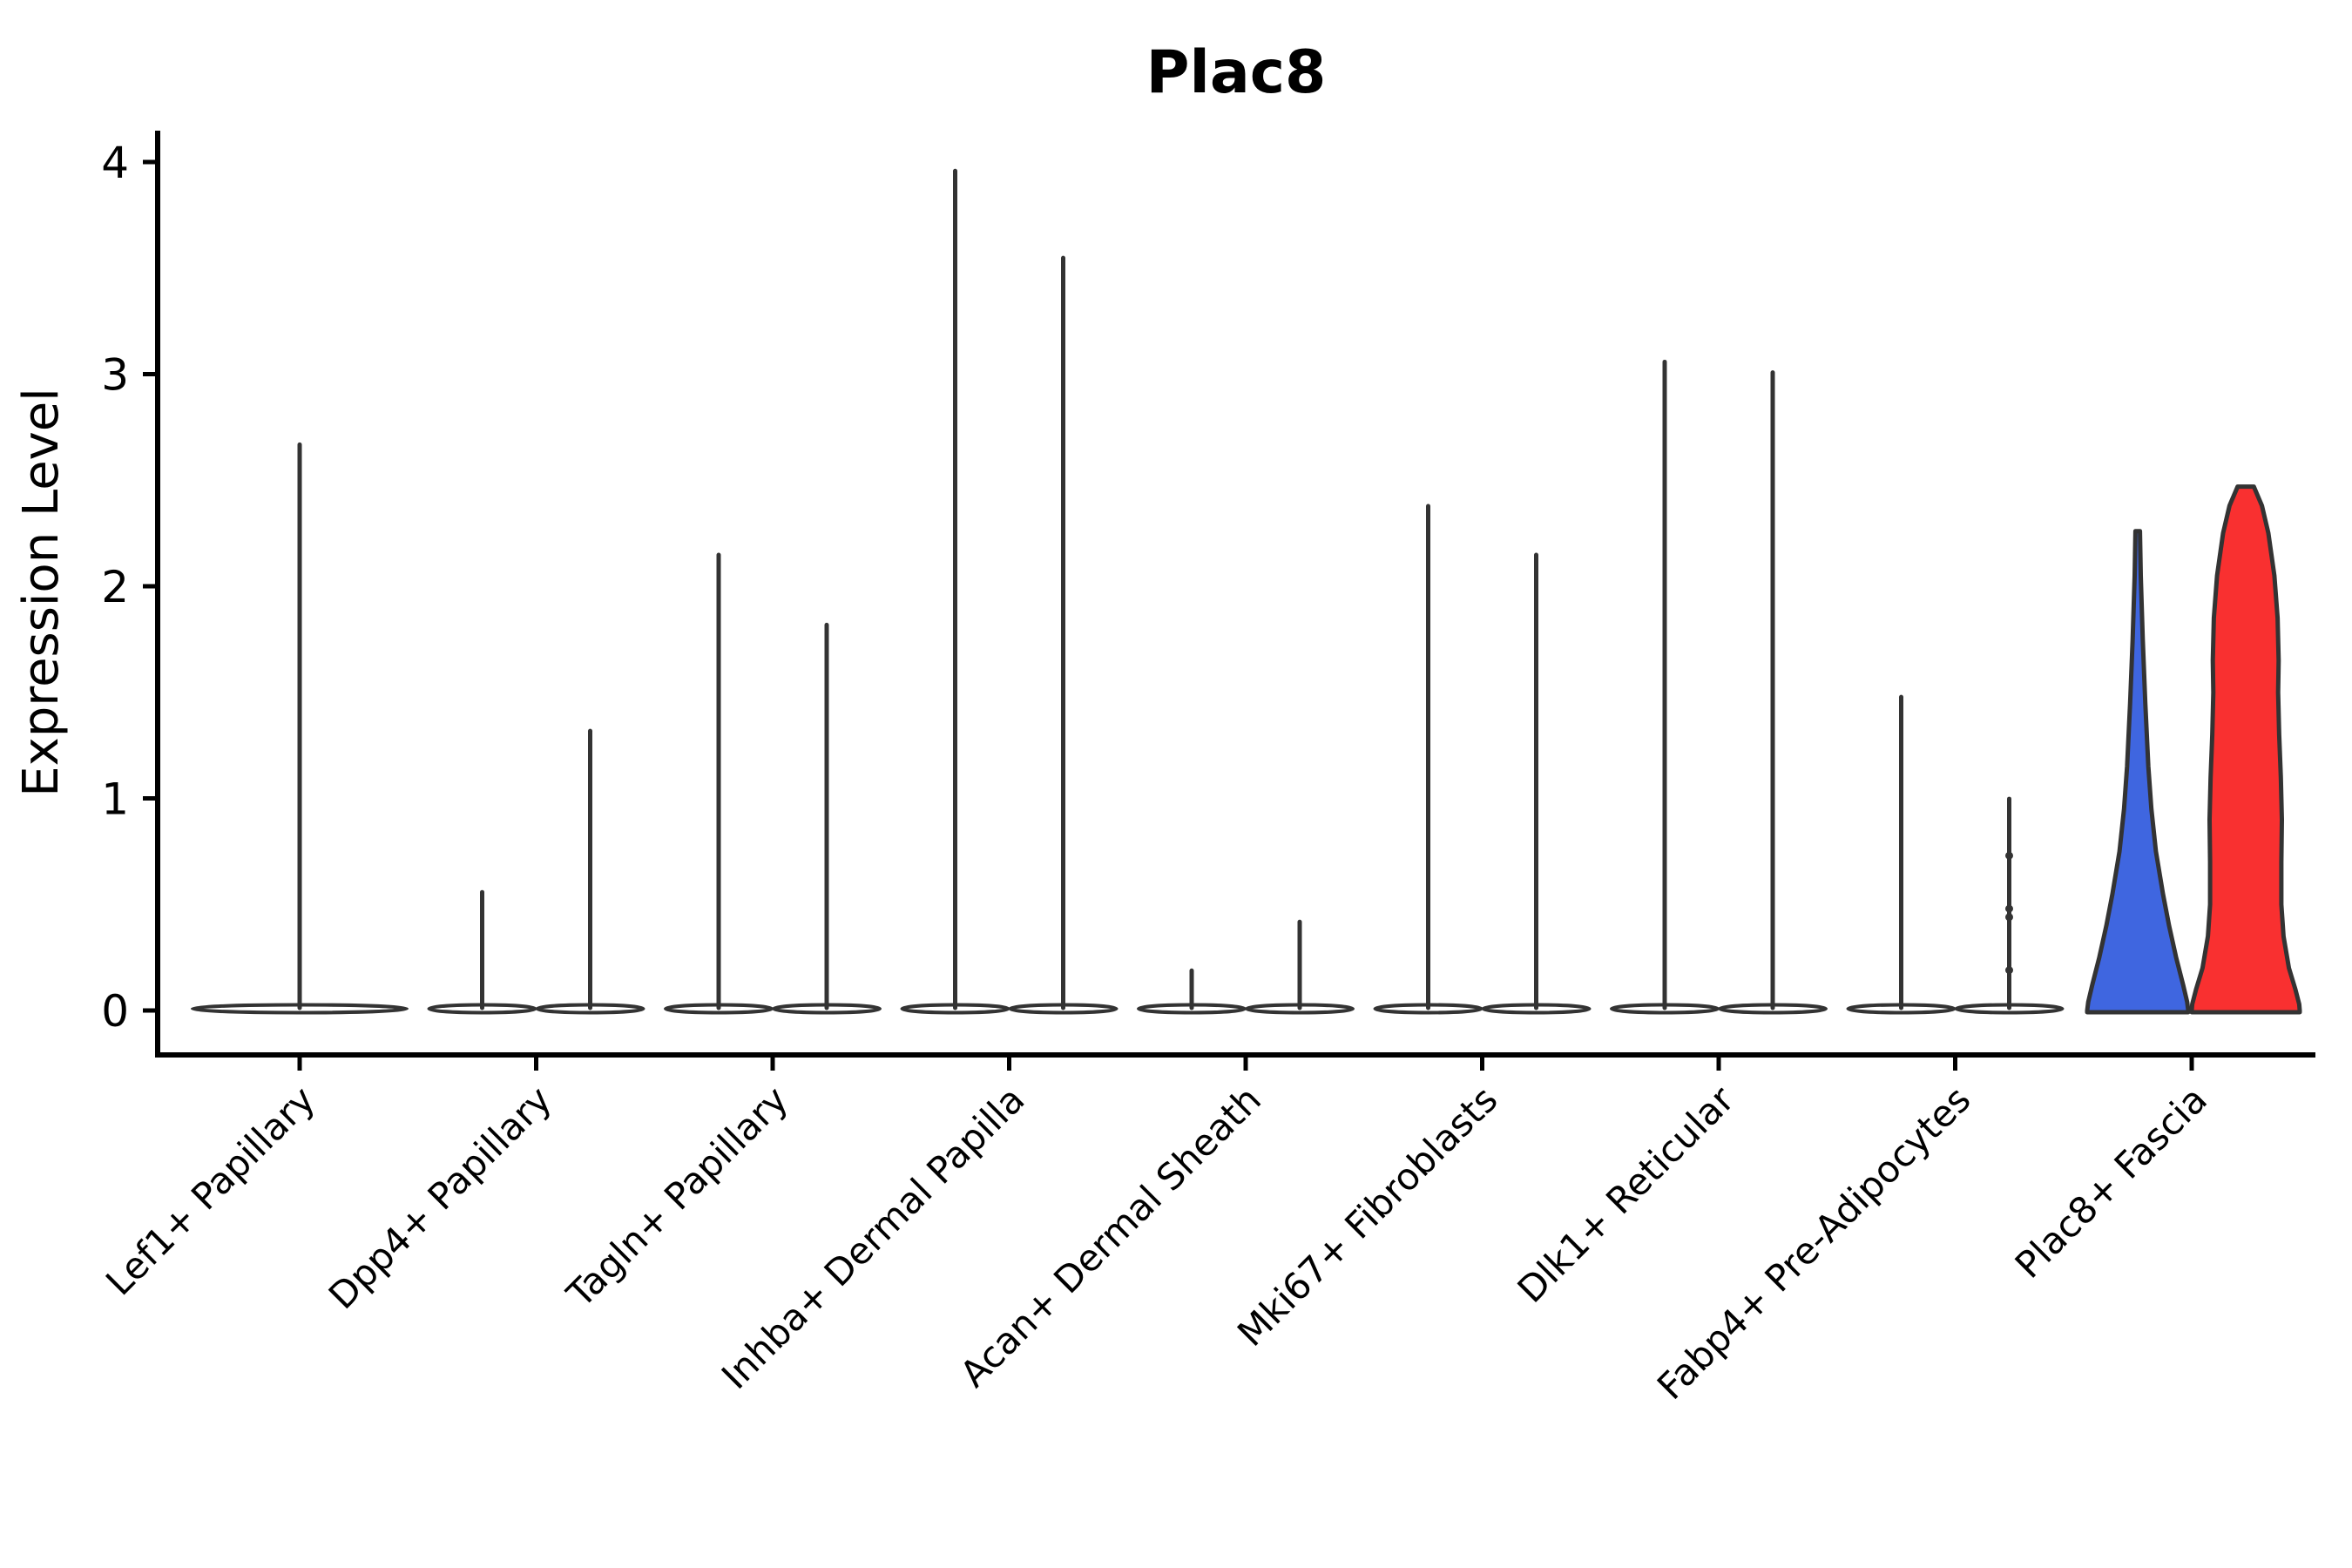 The height and width of the screenshot is (1568, 2352). What do you see at coordinates (115, 163) in the screenshot?
I see `y-tick-label-4: 4` at bounding box center [115, 163].